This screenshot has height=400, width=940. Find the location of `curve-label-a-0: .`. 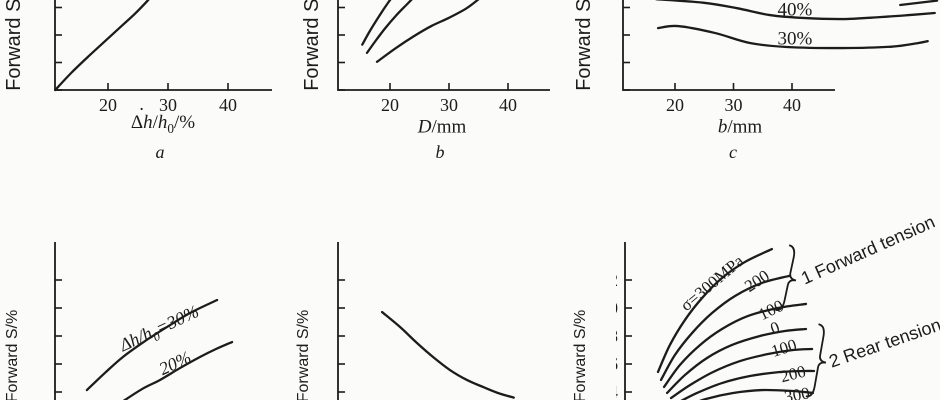

curve-label-a-0: . is located at coordinates (141, 103).